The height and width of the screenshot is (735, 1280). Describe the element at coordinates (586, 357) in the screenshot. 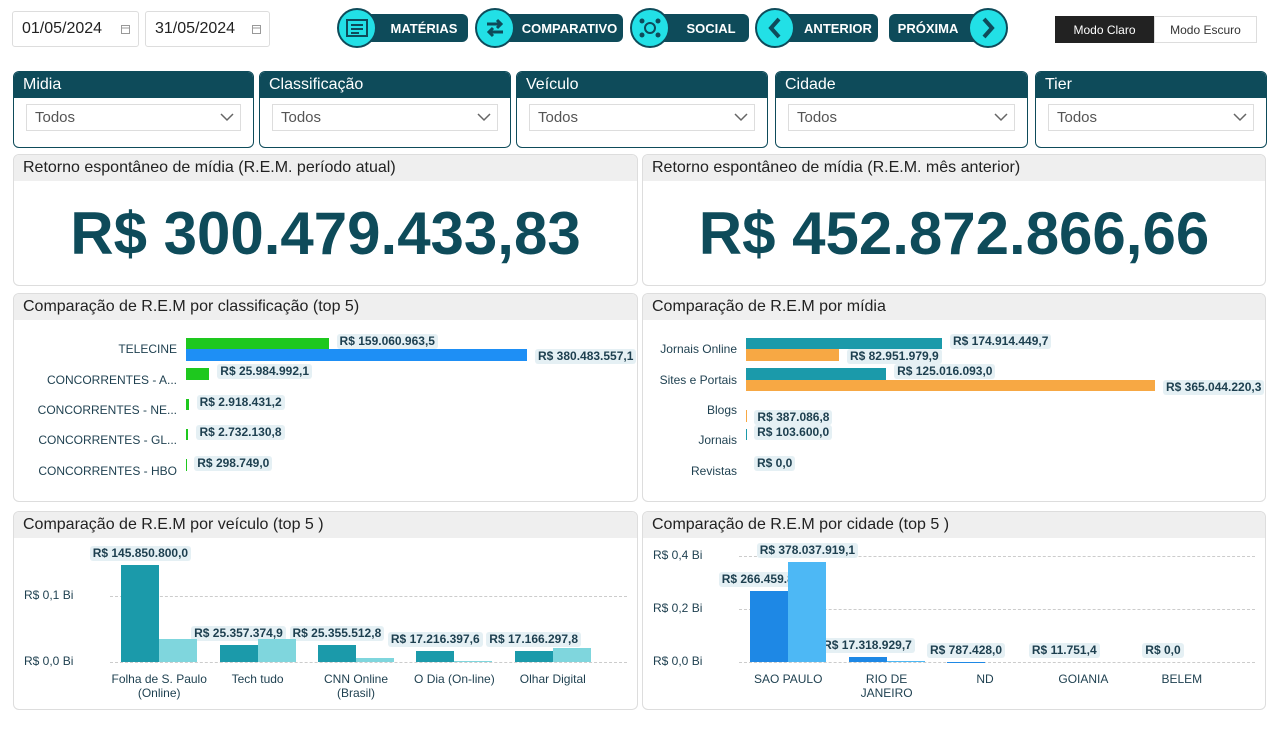

I see `data-label: R$ 380.483.557,1` at that location.